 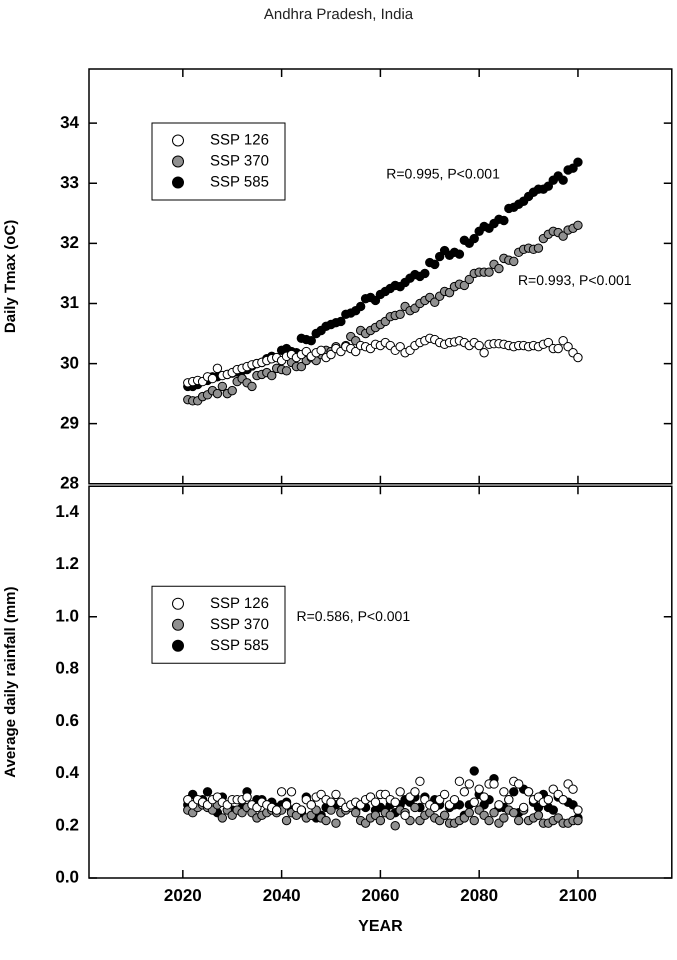 I want to click on y-tick-label: 30, so click(x=69, y=362).